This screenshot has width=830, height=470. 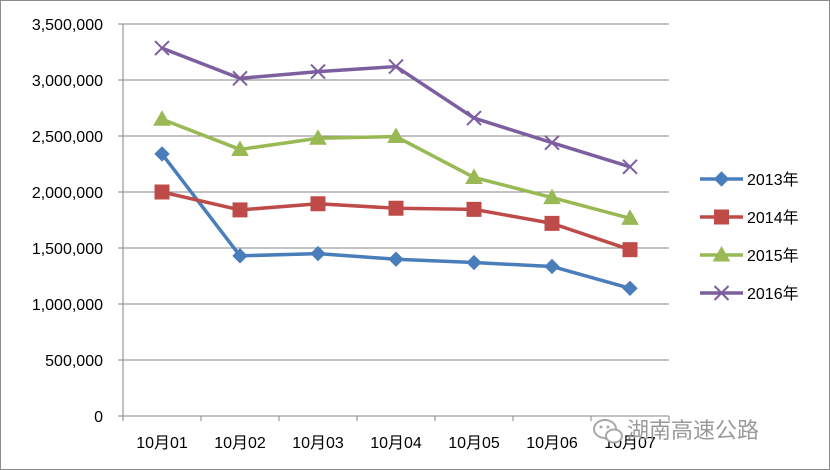 I want to click on y-tick-label: 0, so click(x=98, y=417).